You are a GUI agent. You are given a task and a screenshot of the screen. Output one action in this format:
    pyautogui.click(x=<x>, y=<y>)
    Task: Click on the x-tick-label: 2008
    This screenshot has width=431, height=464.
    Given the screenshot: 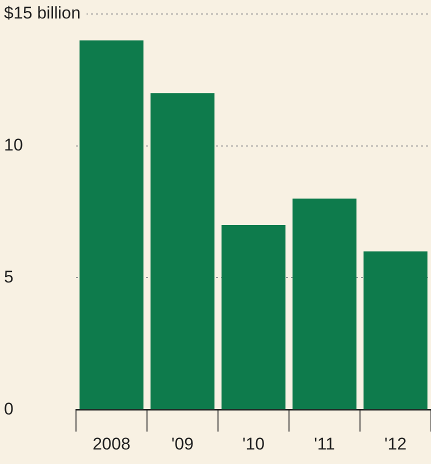 What is the action you would take?
    pyautogui.click(x=111, y=444)
    